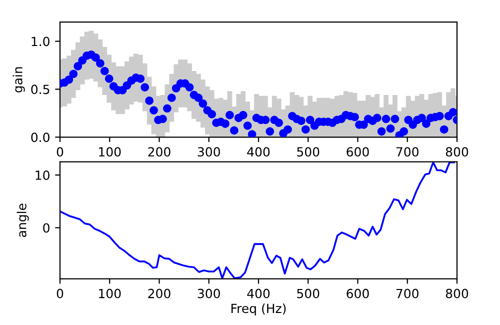  Describe the element at coordinates (46, 228) in the screenshot. I see `y-tick-label: 0` at that location.